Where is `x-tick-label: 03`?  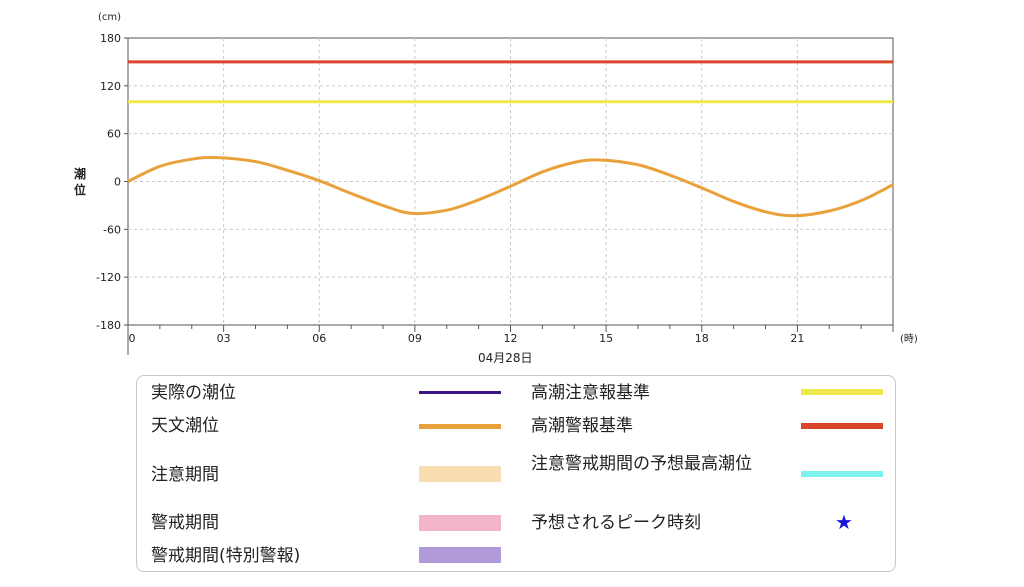
x-tick-label: 03 is located at coordinates (224, 338).